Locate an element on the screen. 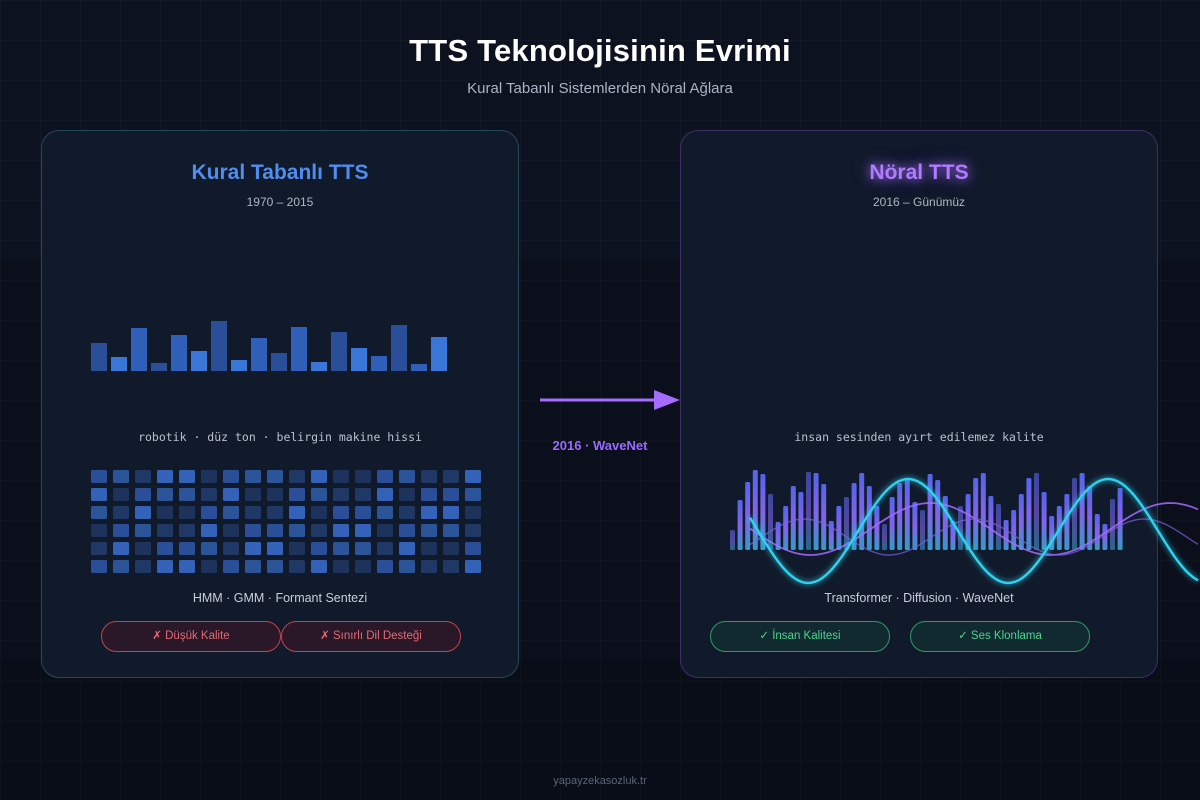 Image resolution: width=1200 pixels, height=800 pixels. rule-based-techniques: HMM · GMM · Formant Sentezi is located at coordinates (280, 598).